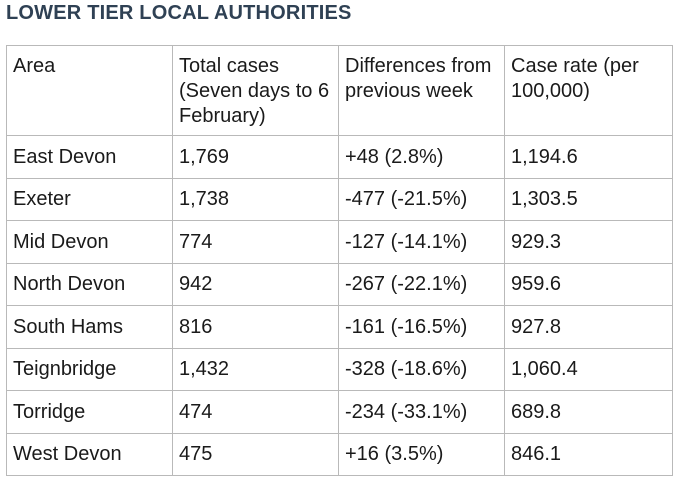  I want to click on table-row: East Devon 1,769 +48 (2.8%) 1,194.6, so click(339, 157).